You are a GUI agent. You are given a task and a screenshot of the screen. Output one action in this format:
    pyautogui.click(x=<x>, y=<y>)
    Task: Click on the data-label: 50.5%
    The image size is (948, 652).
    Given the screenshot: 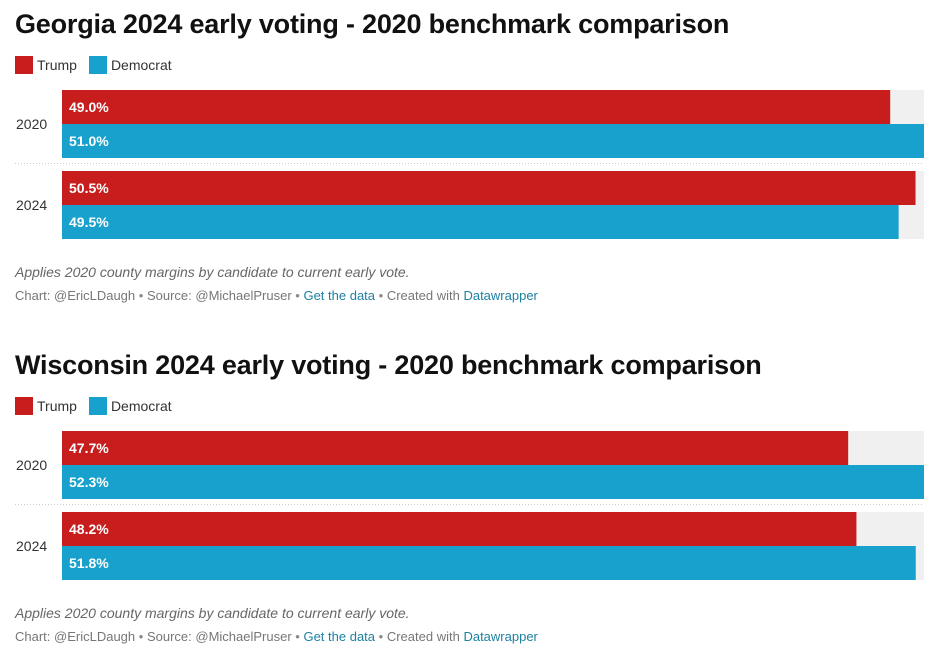 What is the action you would take?
    pyautogui.click(x=89, y=188)
    